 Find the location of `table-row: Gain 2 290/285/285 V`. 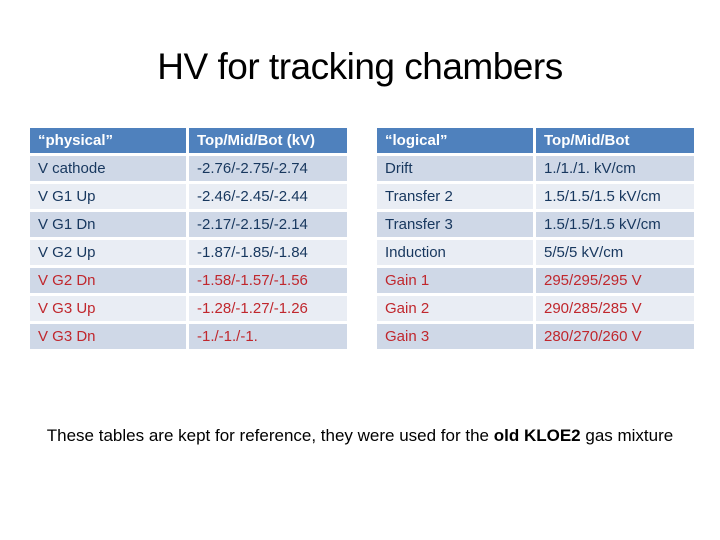

table-row: Gain 2 290/285/285 V is located at coordinates (535, 308).